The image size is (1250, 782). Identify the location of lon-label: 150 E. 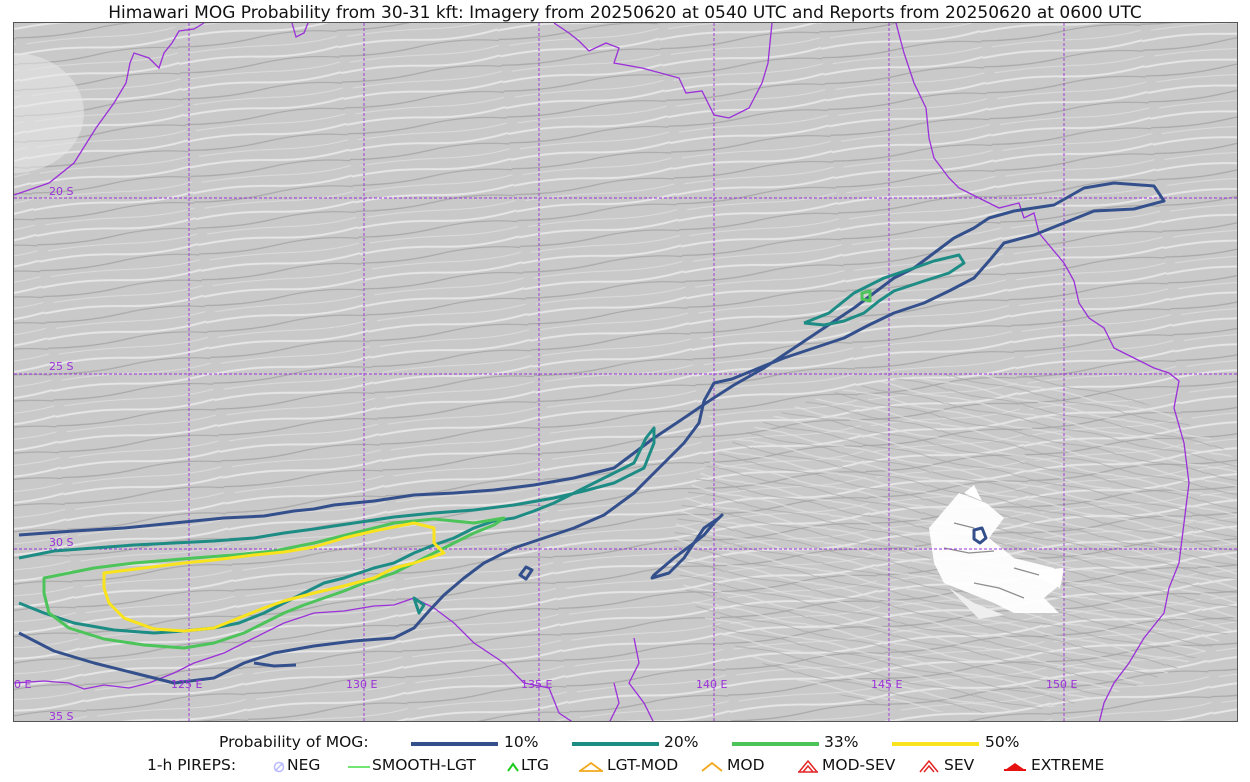
(1061, 684).